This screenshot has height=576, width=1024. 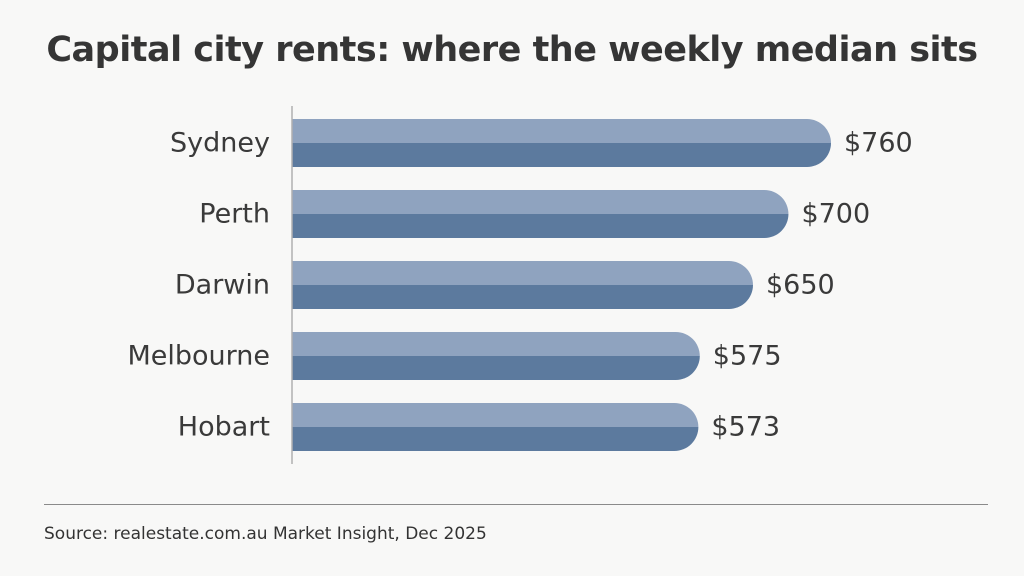 I want to click on category-label-sydney: Sydney, so click(x=220, y=143).